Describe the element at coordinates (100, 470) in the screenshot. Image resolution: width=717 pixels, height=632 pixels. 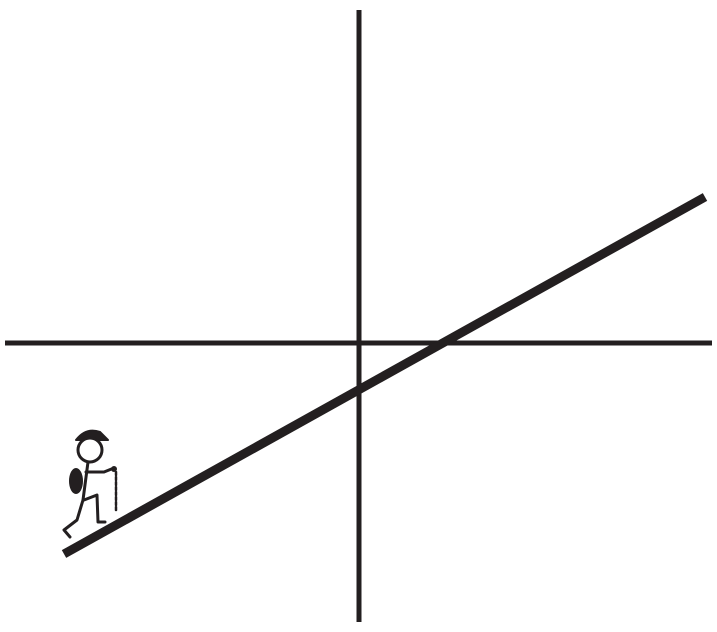
I see `arm-line` at that location.